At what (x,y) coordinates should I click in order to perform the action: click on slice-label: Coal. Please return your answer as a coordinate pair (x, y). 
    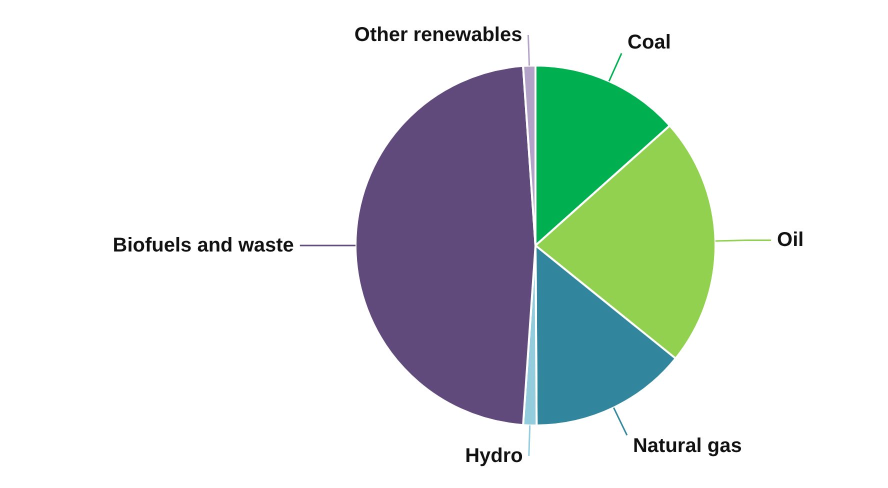
    Looking at the image, I should click on (649, 42).